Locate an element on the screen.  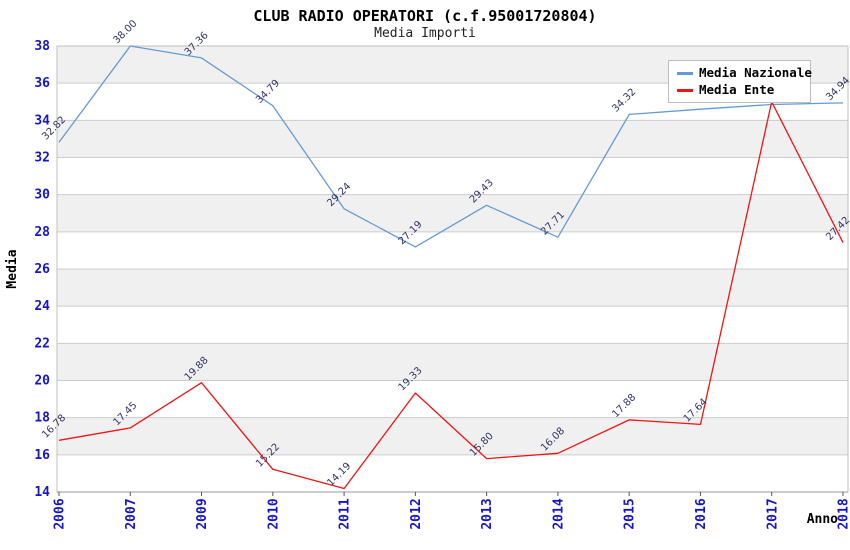
x-axis-title: Anno is located at coordinates (822, 519).